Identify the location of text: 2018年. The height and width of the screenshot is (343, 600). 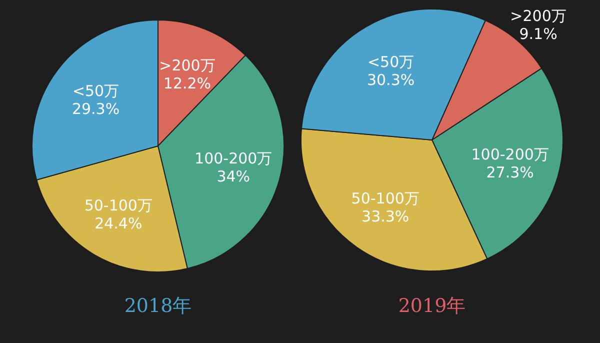
(158, 306).